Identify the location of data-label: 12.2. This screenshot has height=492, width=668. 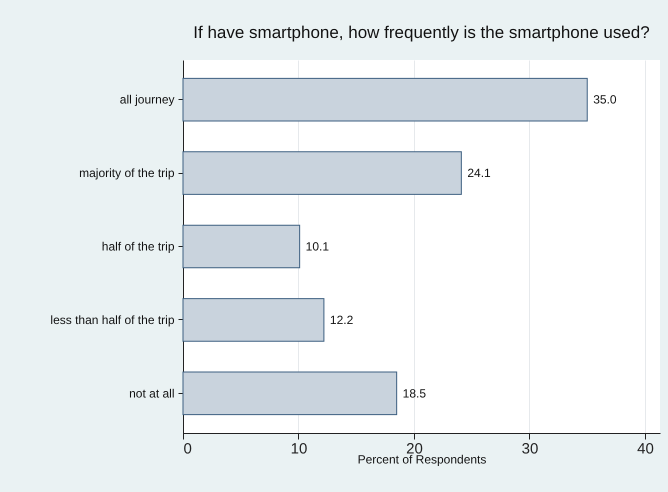
(342, 319).